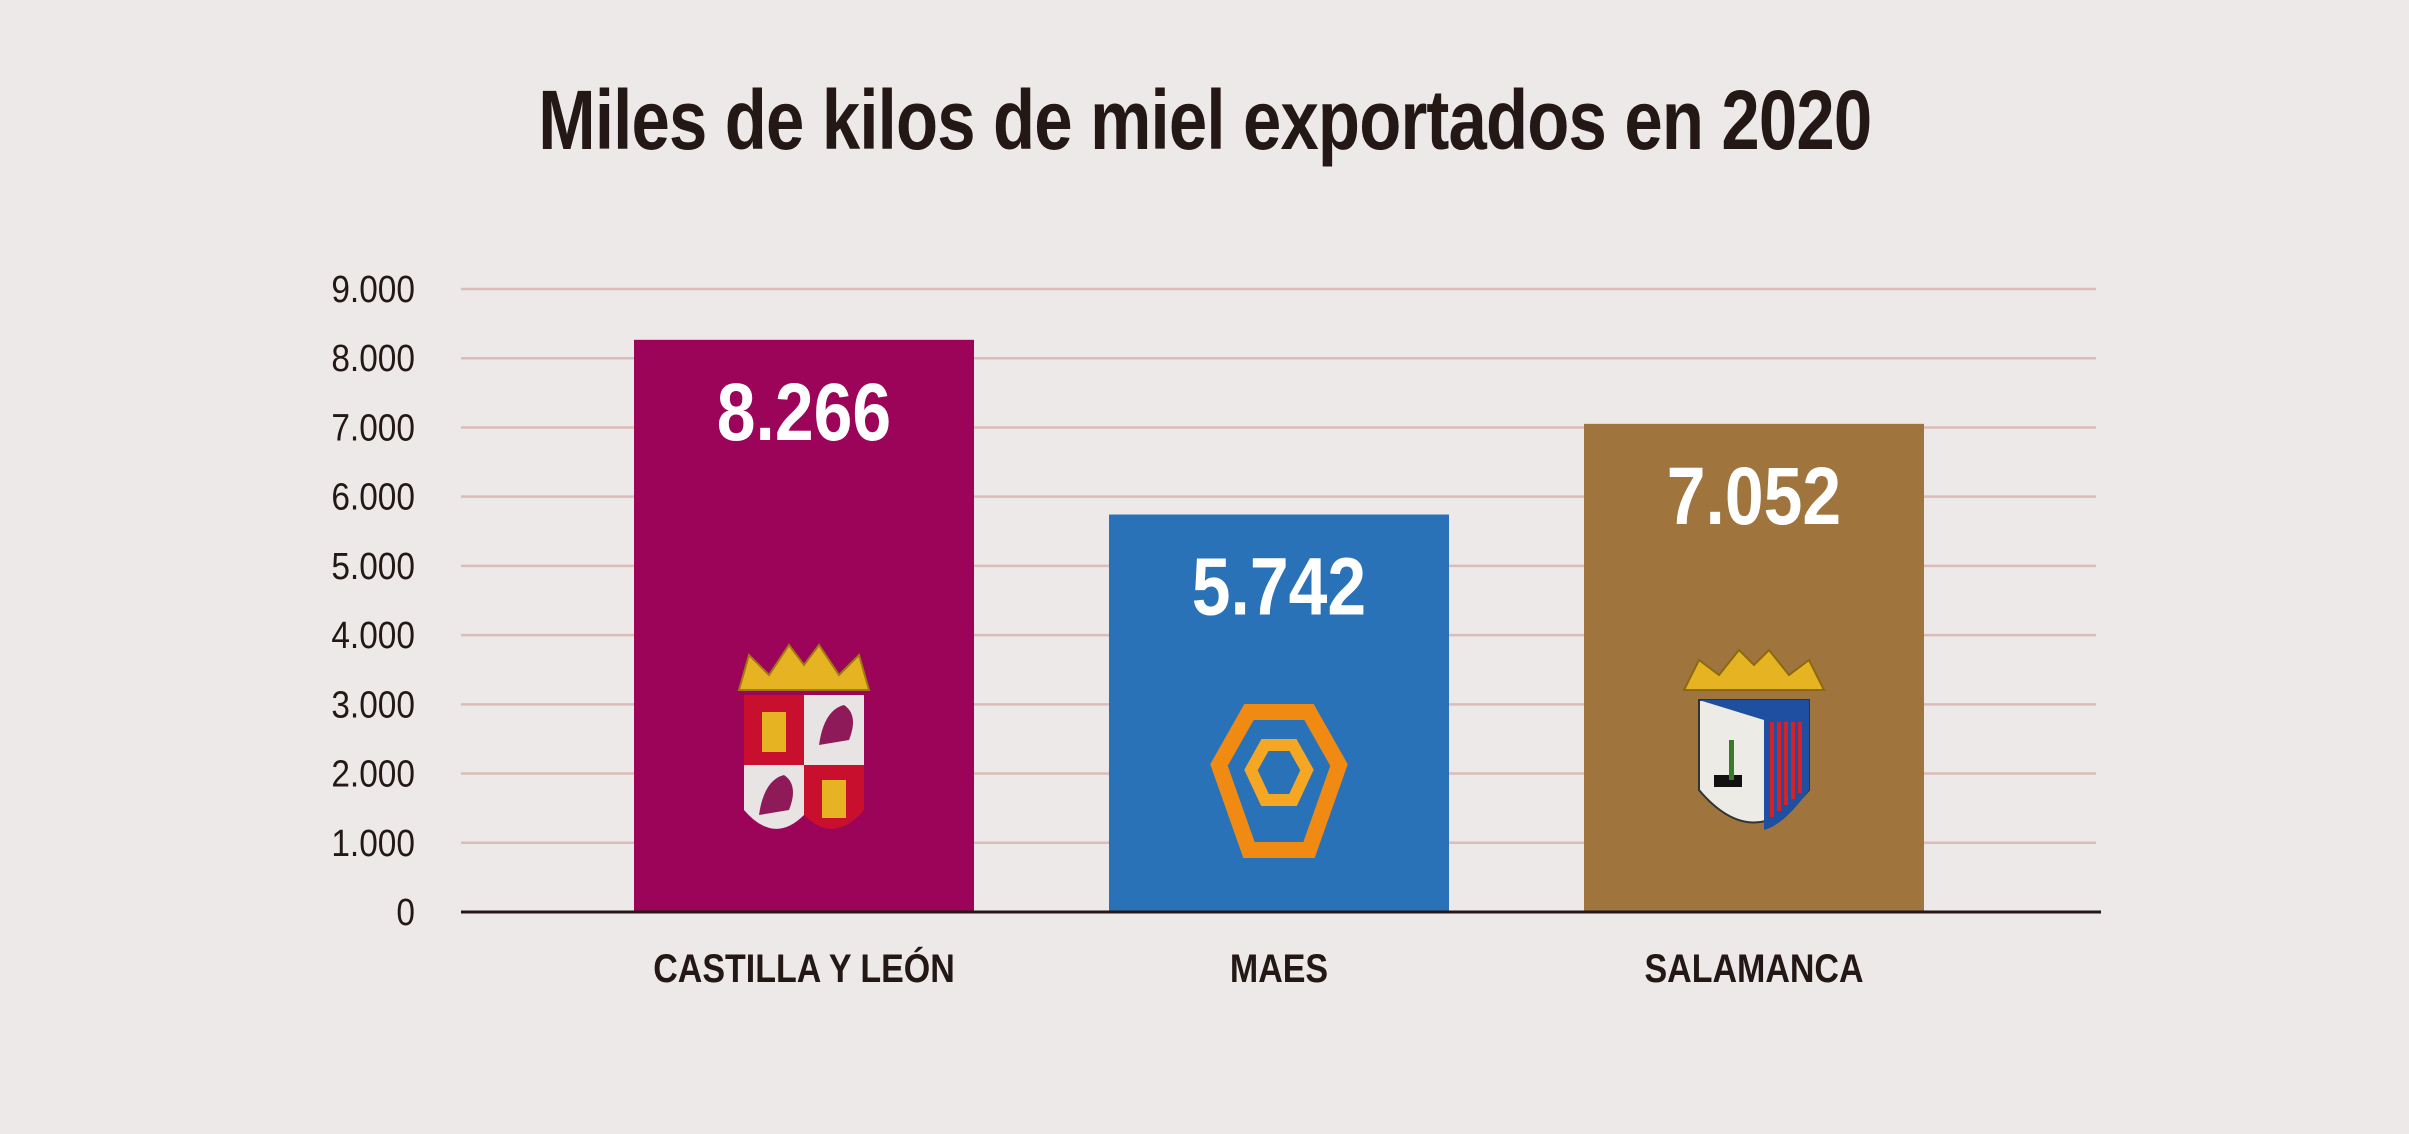  What do you see at coordinates (1753, 967) in the screenshot?
I see `category-label: SALAMANCA` at bounding box center [1753, 967].